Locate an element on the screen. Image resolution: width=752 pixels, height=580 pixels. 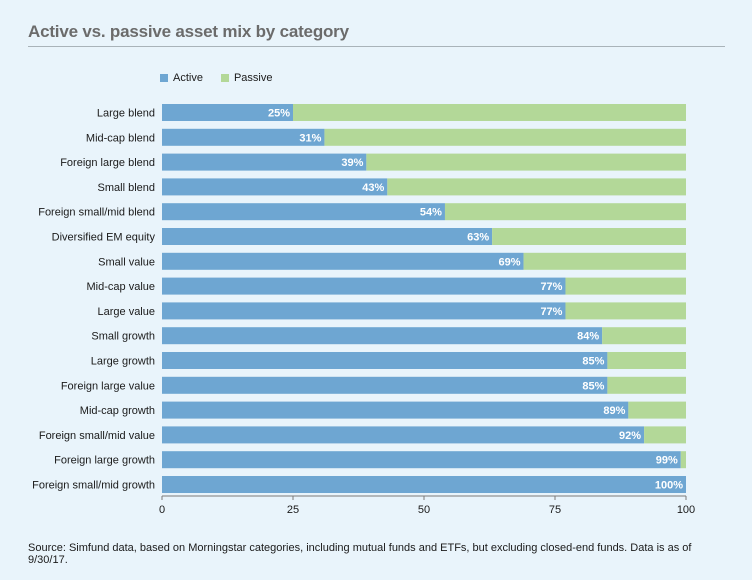
bar-active-mid-cap-growth is located at coordinates (395, 410).